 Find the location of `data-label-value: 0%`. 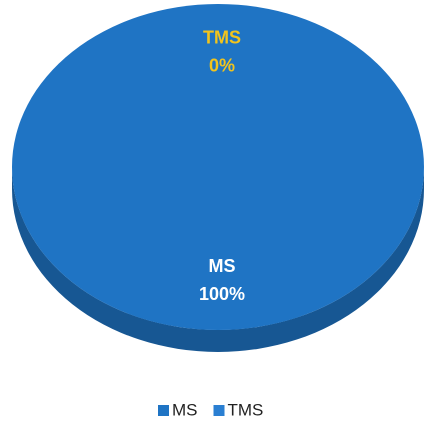

data-label-value: 0% is located at coordinates (222, 66).